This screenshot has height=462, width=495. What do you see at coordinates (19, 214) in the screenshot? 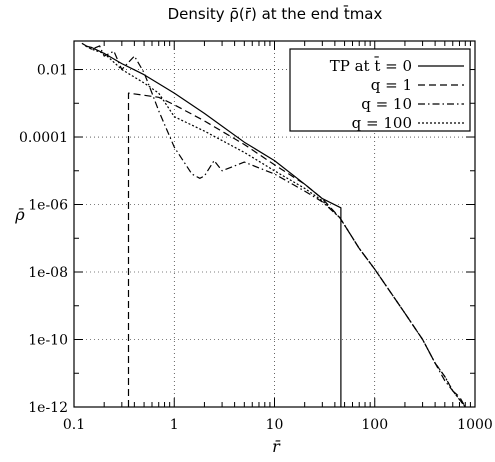
I see `y-axis-label: ρ̄` at bounding box center [19, 214].